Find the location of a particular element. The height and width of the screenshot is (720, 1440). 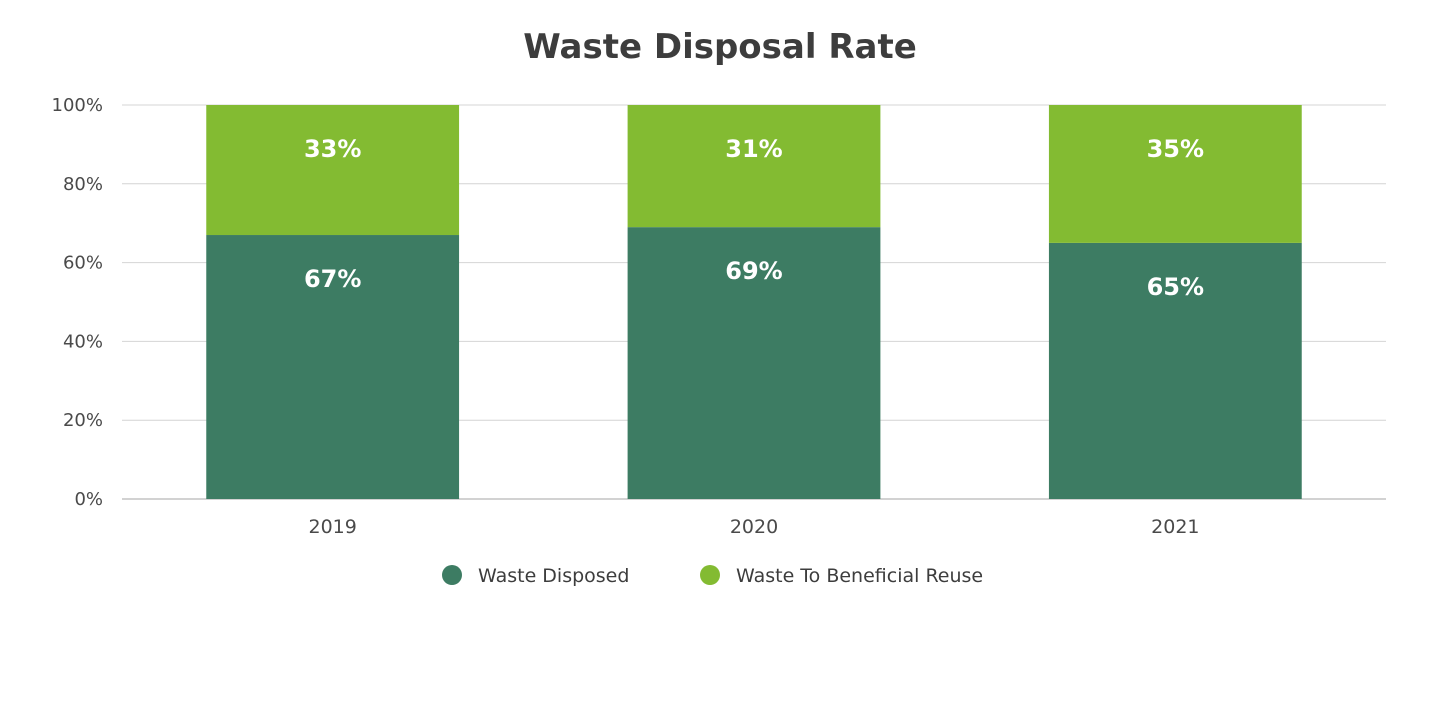

y-tick-label: 0% is located at coordinates (88, 499).